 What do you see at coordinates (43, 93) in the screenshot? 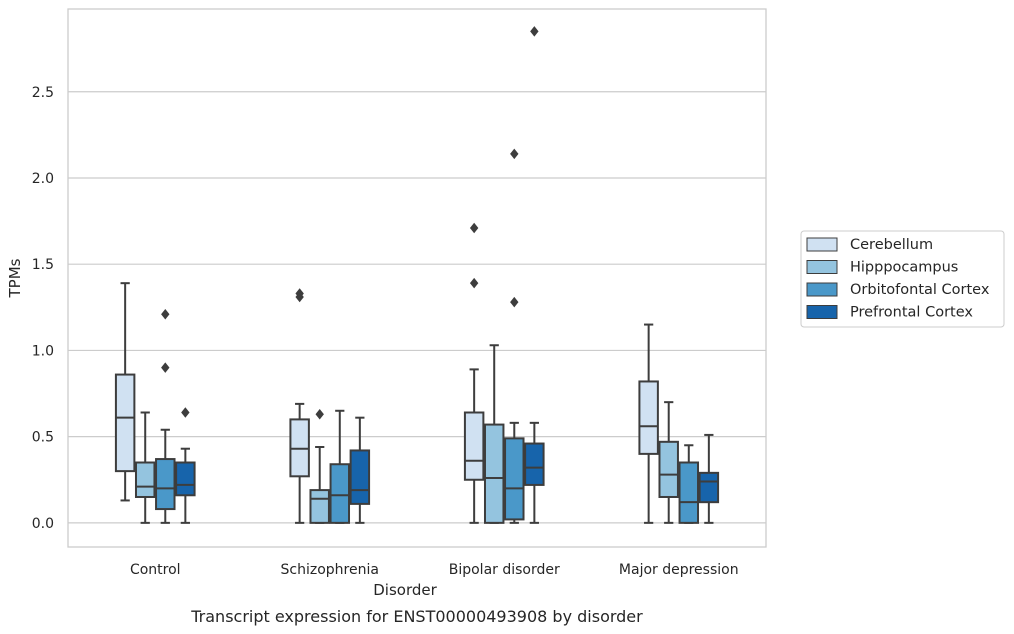
I see `y-tick-label: 2.5` at bounding box center [43, 93].